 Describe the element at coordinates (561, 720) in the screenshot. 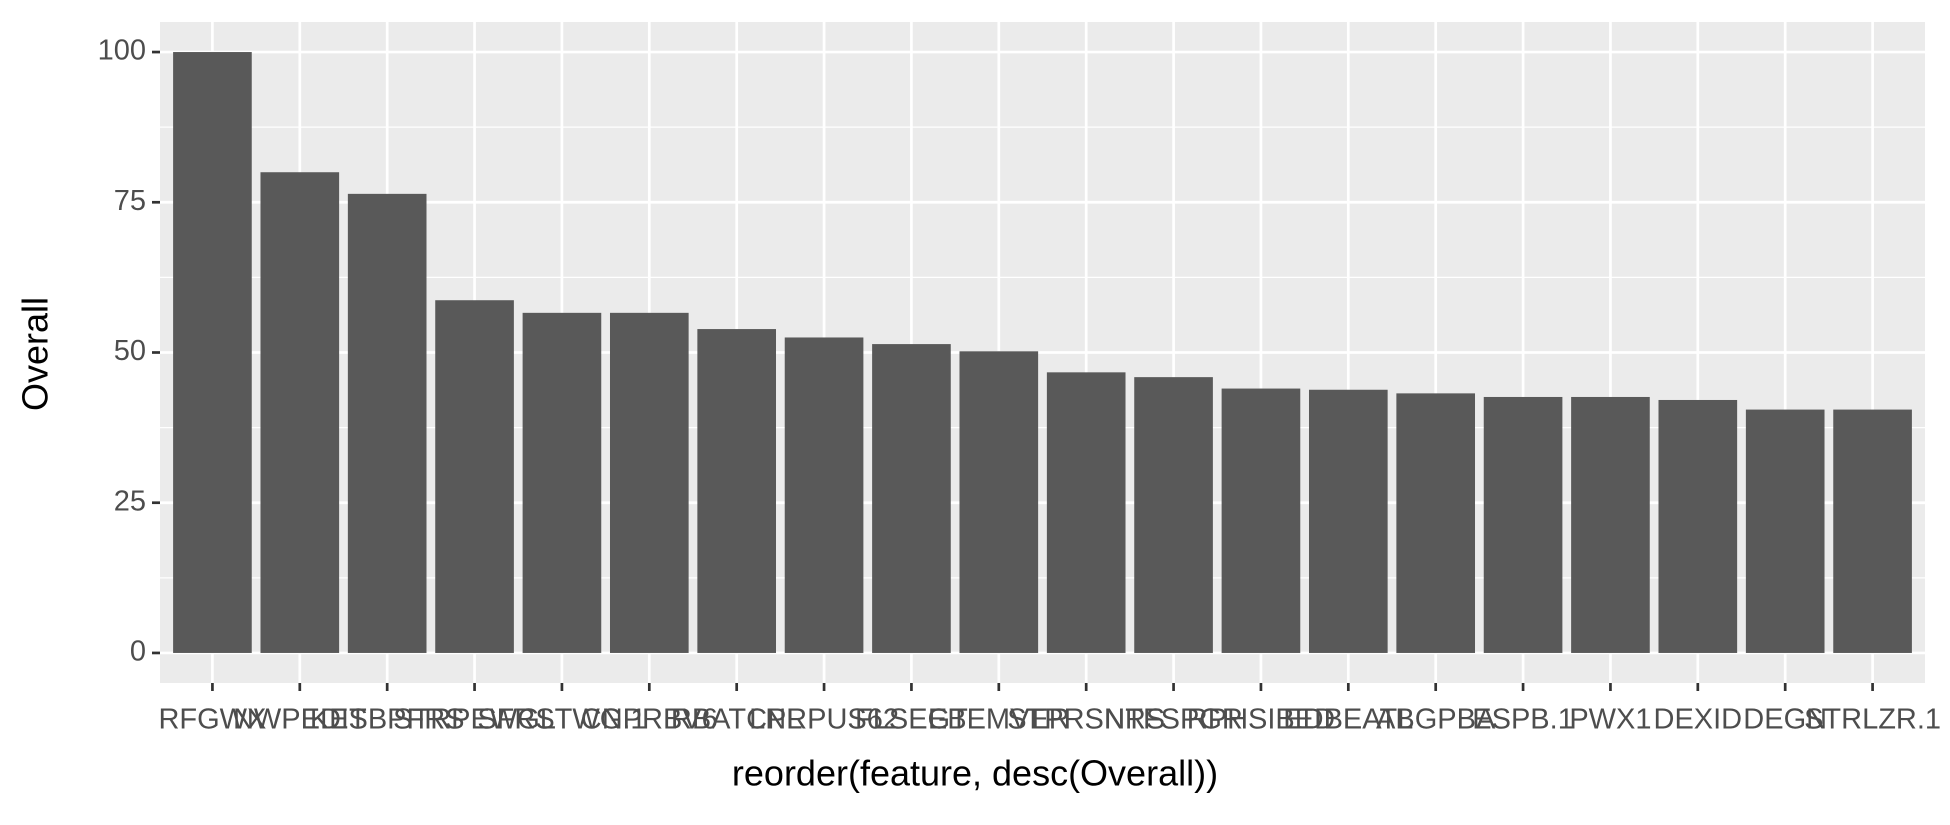

I see `x-tick-label: SFRSTWG.1` at that location.